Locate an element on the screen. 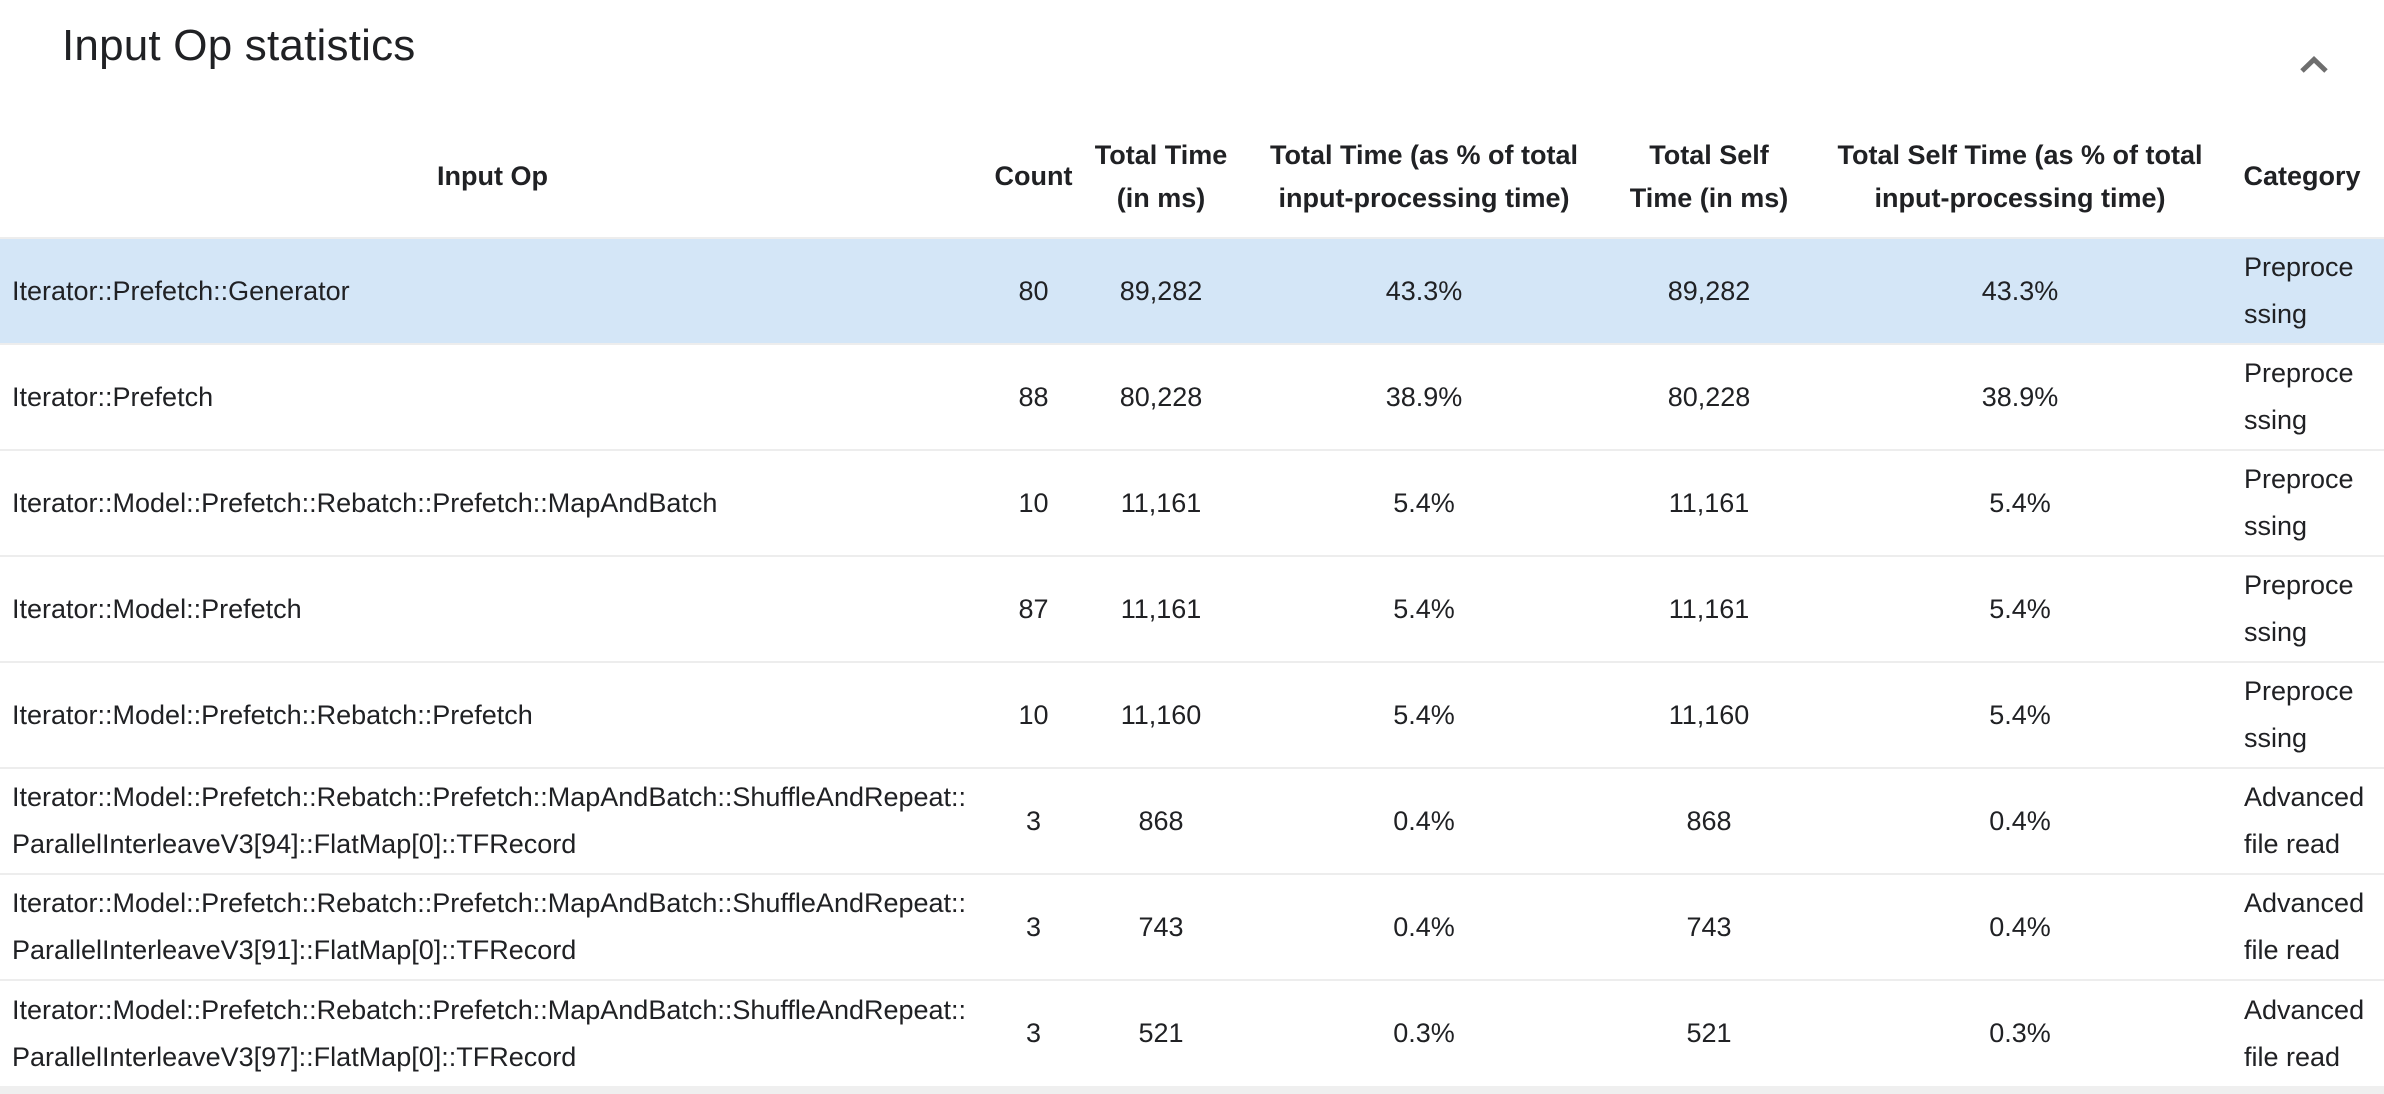 The image size is (2384, 1094). cell-total-self-time: 89,282 is located at coordinates (1709, 290).